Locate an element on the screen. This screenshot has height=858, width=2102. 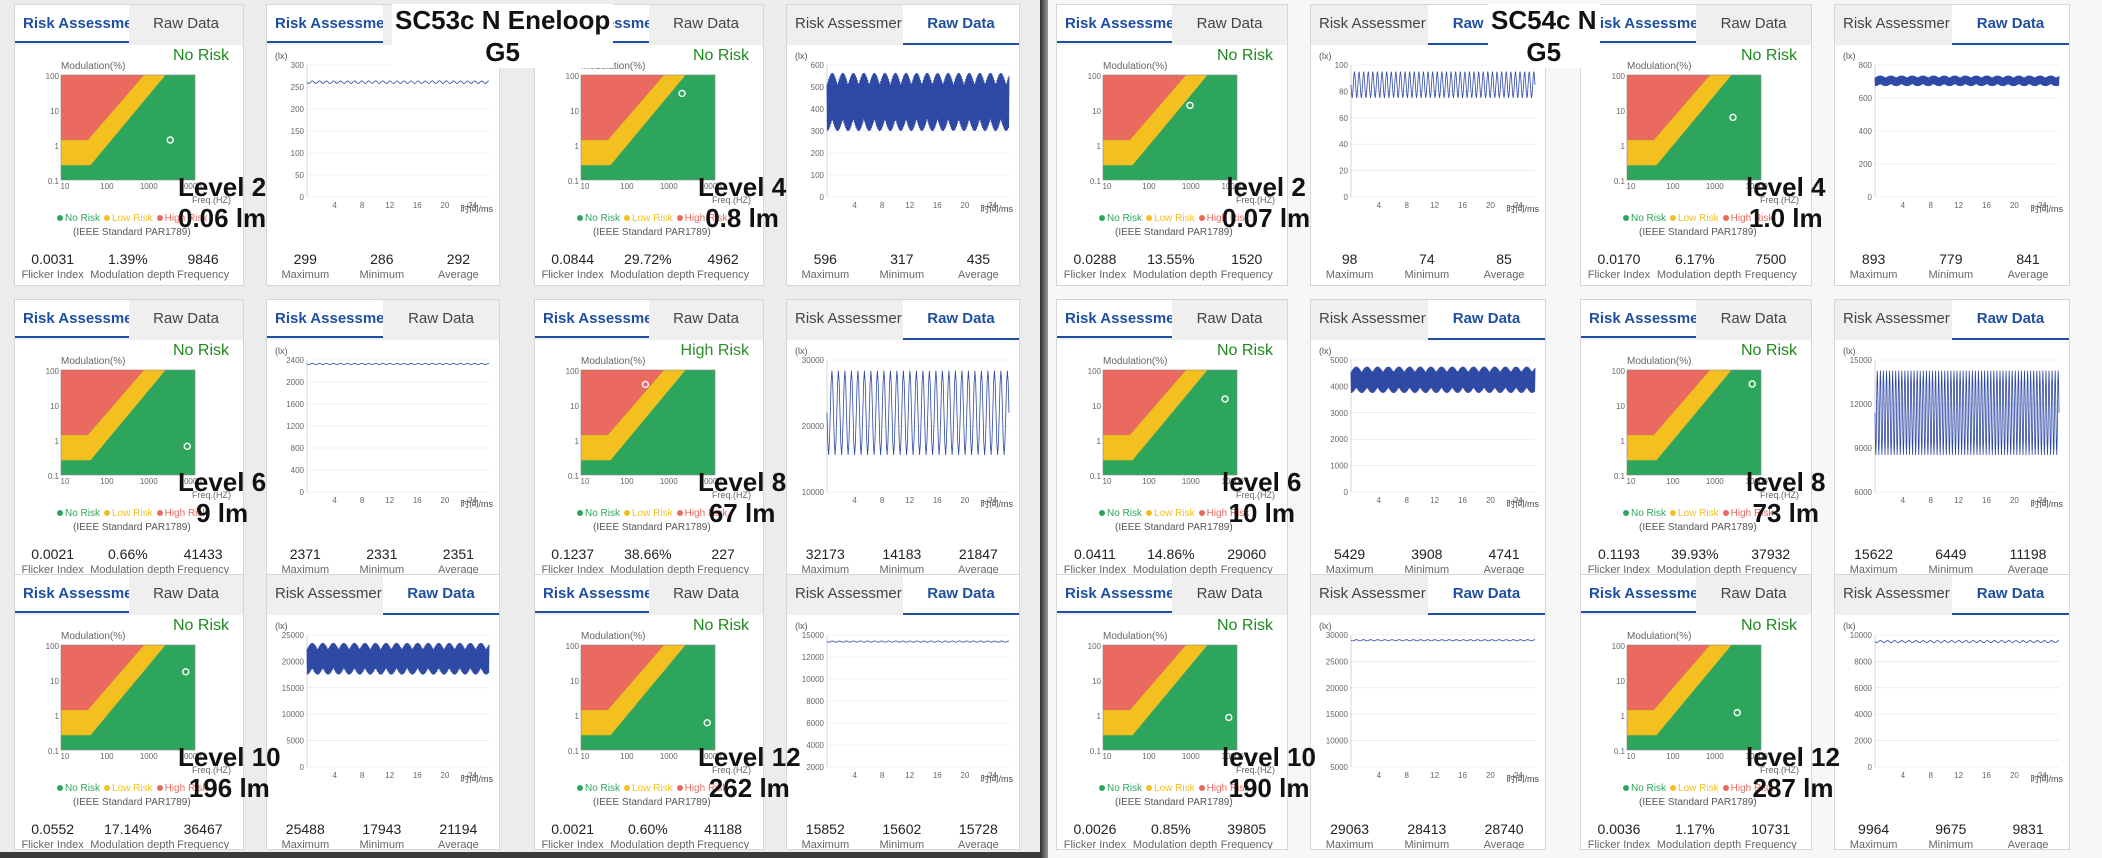
frequency-stat: 4962 Frequency is located at coordinates (722, 266).